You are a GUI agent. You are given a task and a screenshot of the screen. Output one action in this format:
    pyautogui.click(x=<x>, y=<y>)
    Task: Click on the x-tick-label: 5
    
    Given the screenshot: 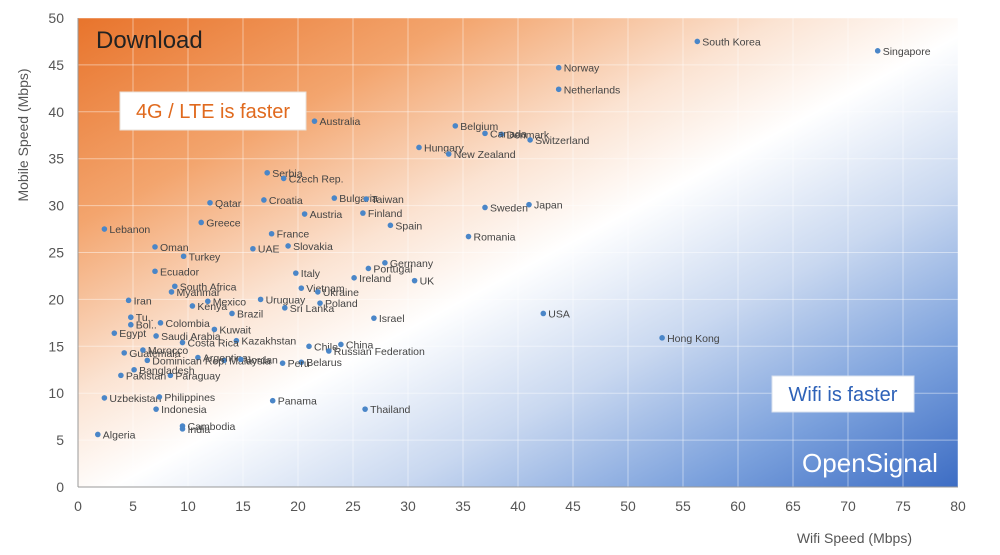 What is the action you would take?
    pyautogui.click(x=133, y=506)
    